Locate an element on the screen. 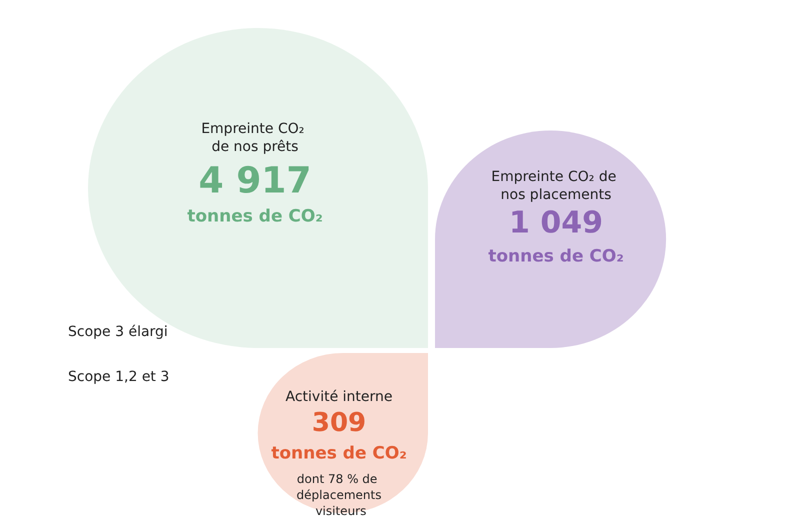 This screenshot has height=527, width=798. text: Scope 1,2 et 3 is located at coordinates (119, 377).